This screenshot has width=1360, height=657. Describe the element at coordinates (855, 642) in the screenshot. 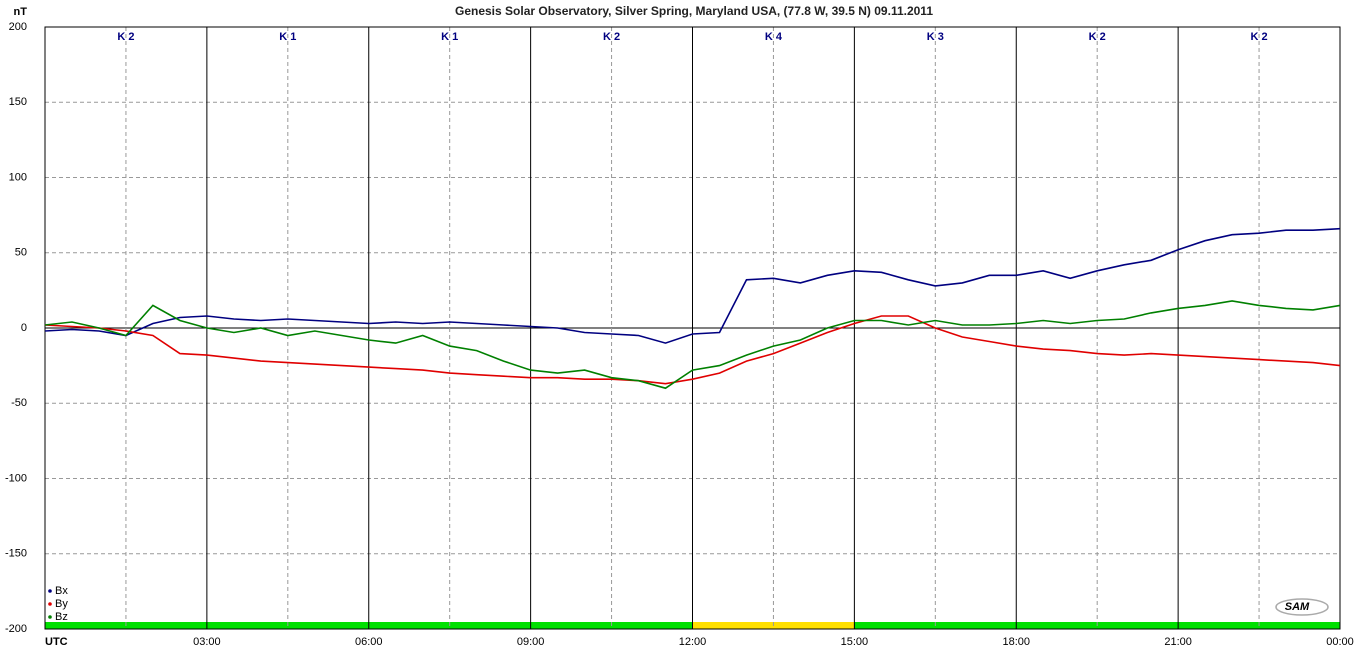

I see `x-tick-label: 15:00` at that location.